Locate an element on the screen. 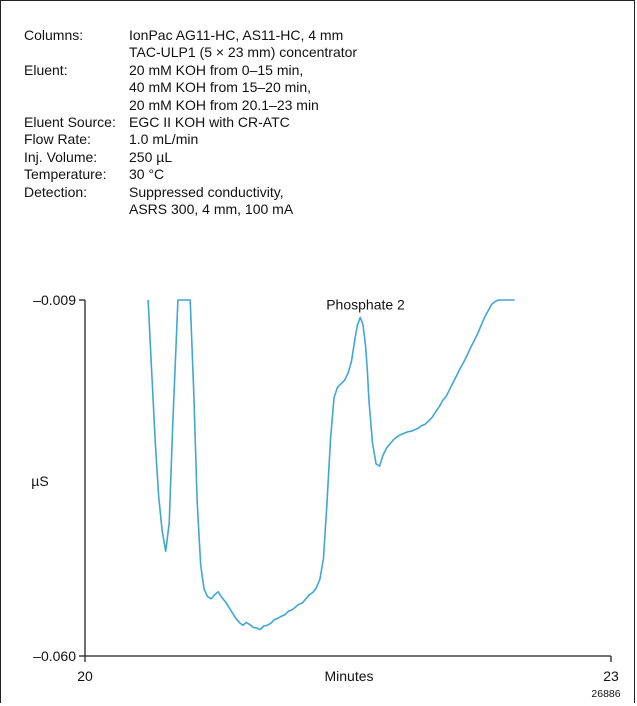 The width and height of the screenshot is (637, 706). condition-values: EGC II KOH with CR-ATC is located at coordinates (209, 122).